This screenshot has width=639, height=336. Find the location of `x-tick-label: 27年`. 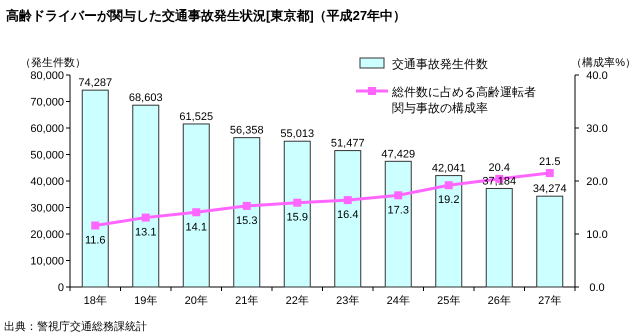

x-tick-label: 27年 is located at coordinates (550, 301).